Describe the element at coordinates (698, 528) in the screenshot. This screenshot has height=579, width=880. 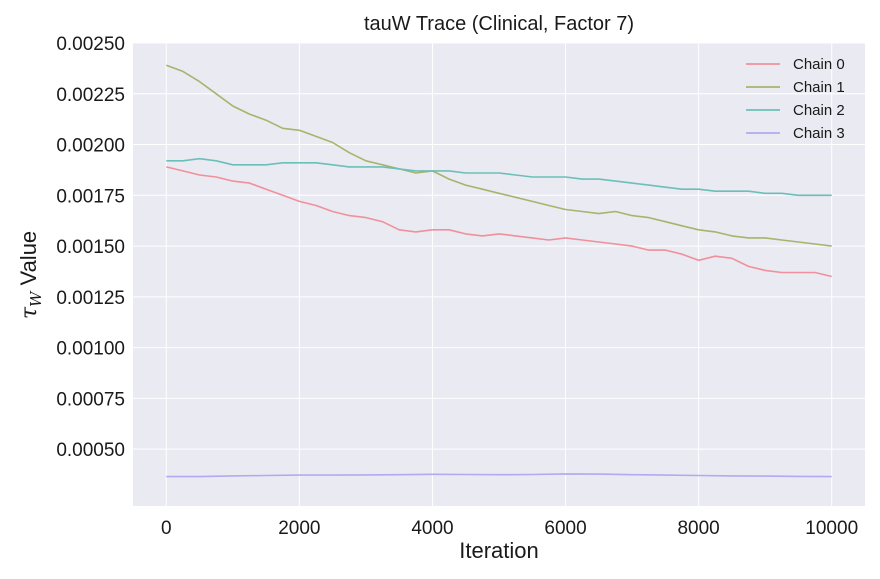
I see `x-tick-label: 8000` at that location.